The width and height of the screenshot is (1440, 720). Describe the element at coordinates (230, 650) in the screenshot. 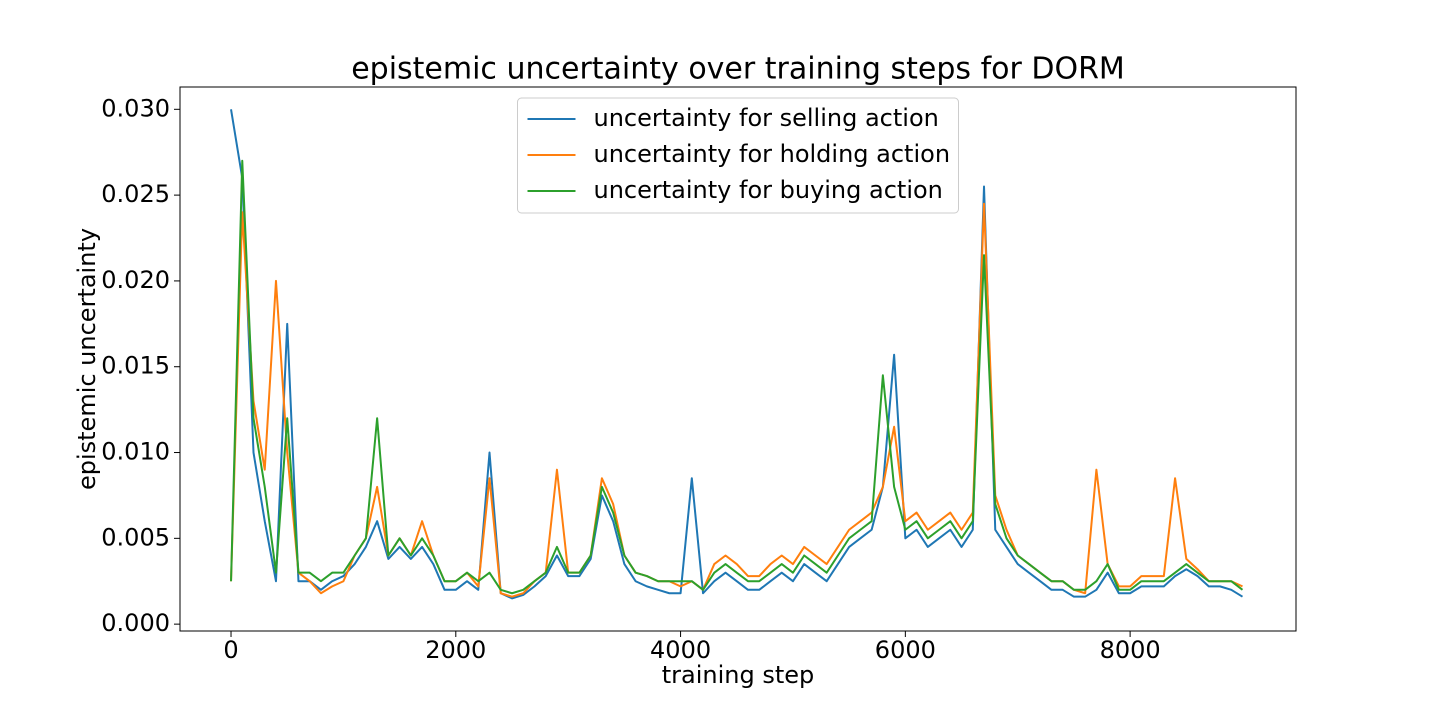

I see `x-tick-label: 0` at that location.